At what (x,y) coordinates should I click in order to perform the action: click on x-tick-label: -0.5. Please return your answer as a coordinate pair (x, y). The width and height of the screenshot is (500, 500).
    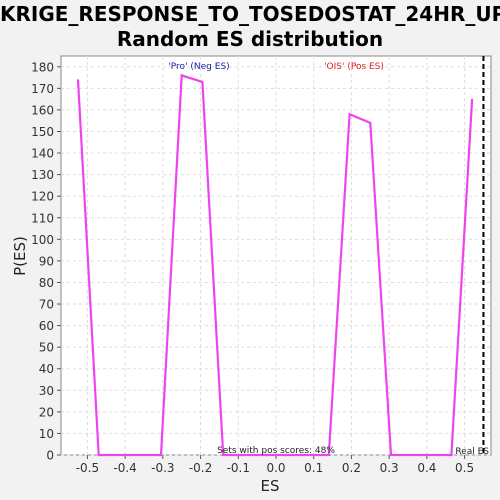
    Looking at the image, I should click on (87, 468).